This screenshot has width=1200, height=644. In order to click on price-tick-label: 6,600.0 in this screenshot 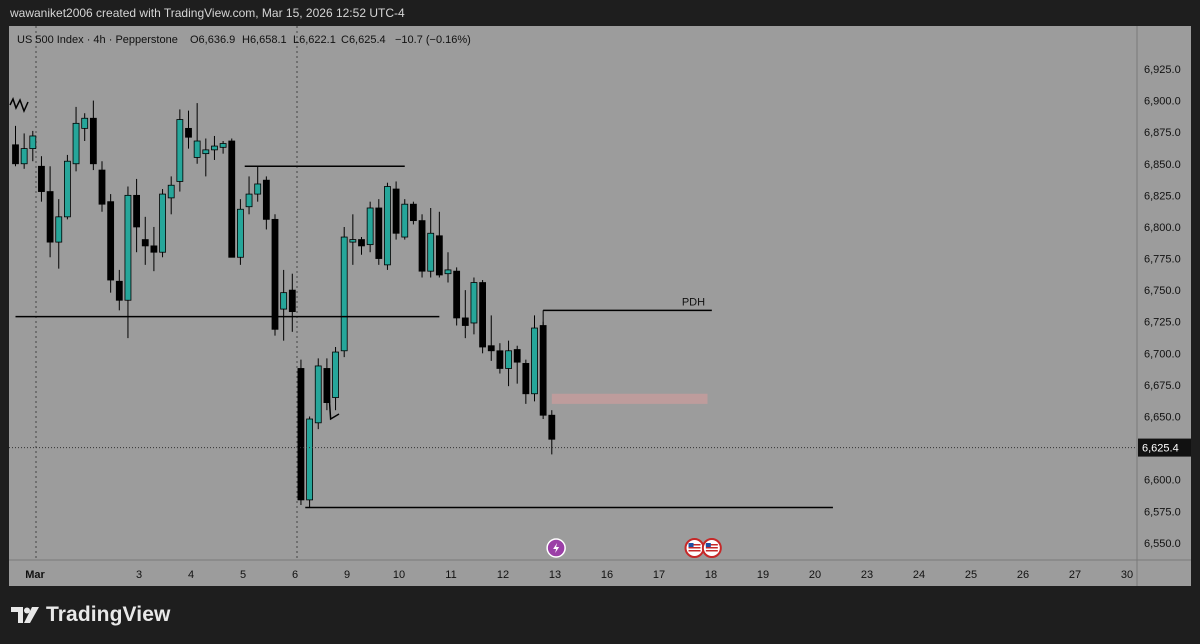, I will do `click(1162, 481)`.